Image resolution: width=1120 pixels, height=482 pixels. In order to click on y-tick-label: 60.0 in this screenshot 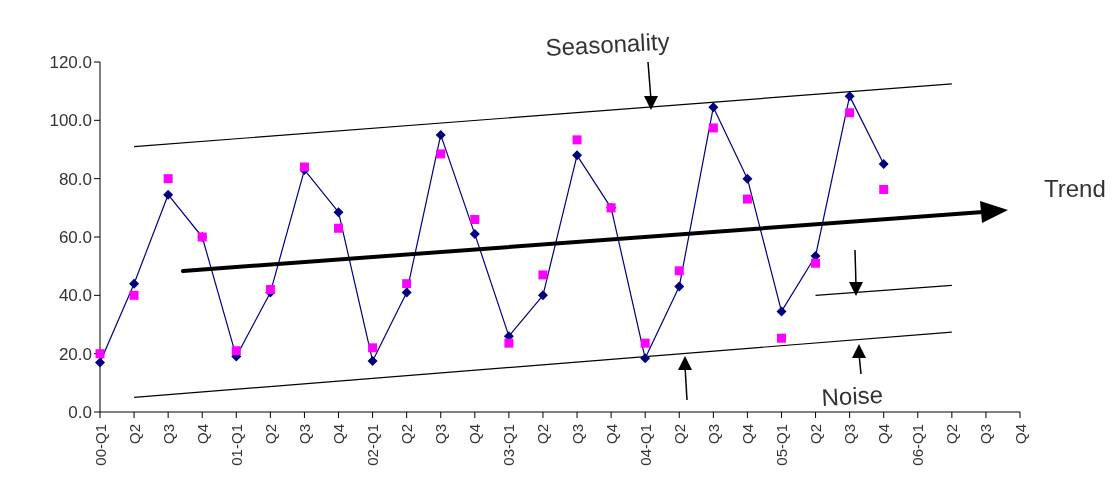, I will do `click(75, 238)`.